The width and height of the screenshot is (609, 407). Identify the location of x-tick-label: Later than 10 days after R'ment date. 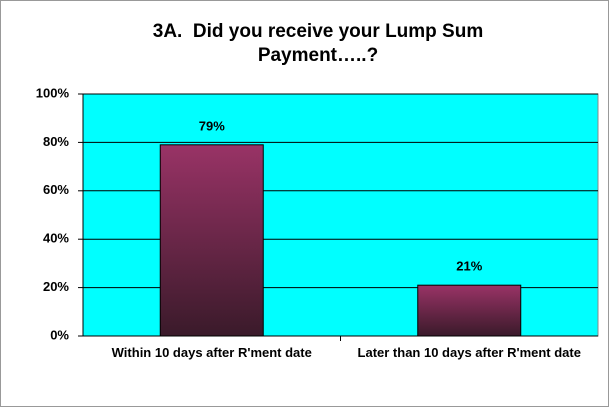
(469, 352).